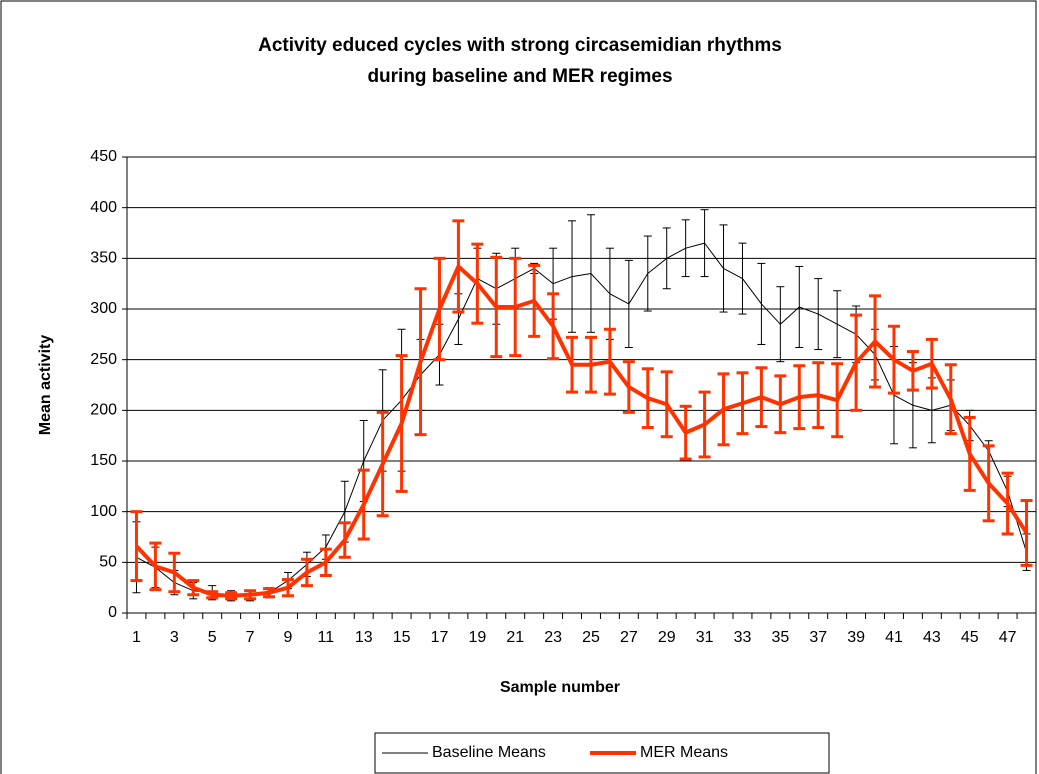 This screenshot has height=774, width=1039. Describe the element at coordinates (103, 207) in the screenshot. I see `y-tick-label: 400` at that location.